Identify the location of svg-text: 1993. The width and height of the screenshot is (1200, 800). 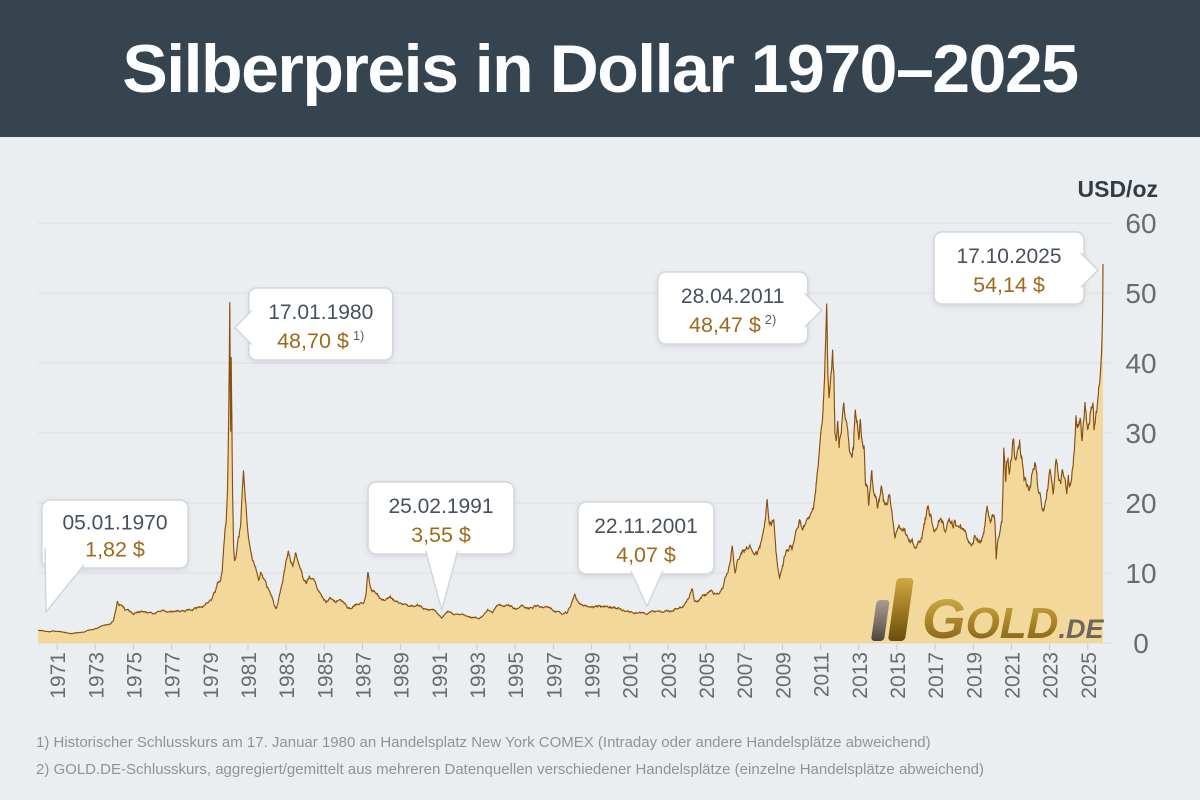
(478, 675).